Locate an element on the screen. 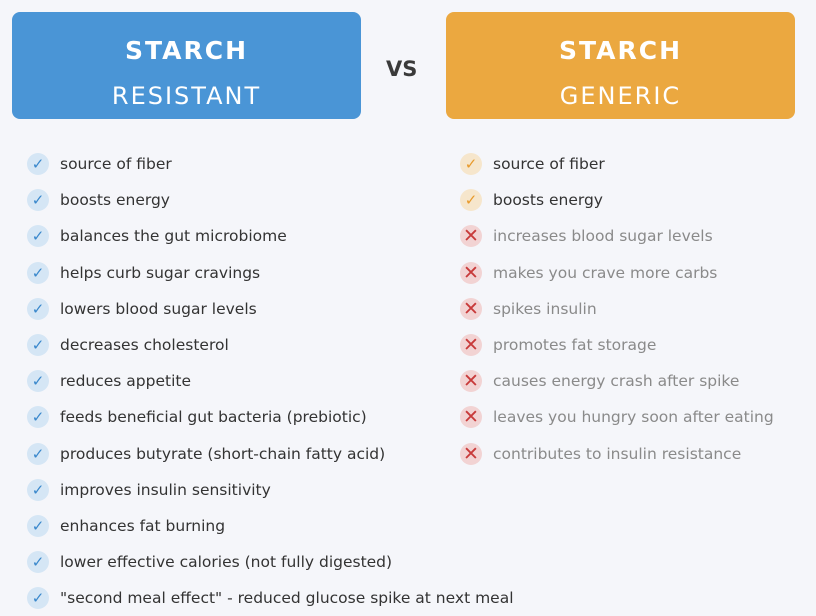  left-subtitle: RESISTANT is located at coordinates (186, 96).